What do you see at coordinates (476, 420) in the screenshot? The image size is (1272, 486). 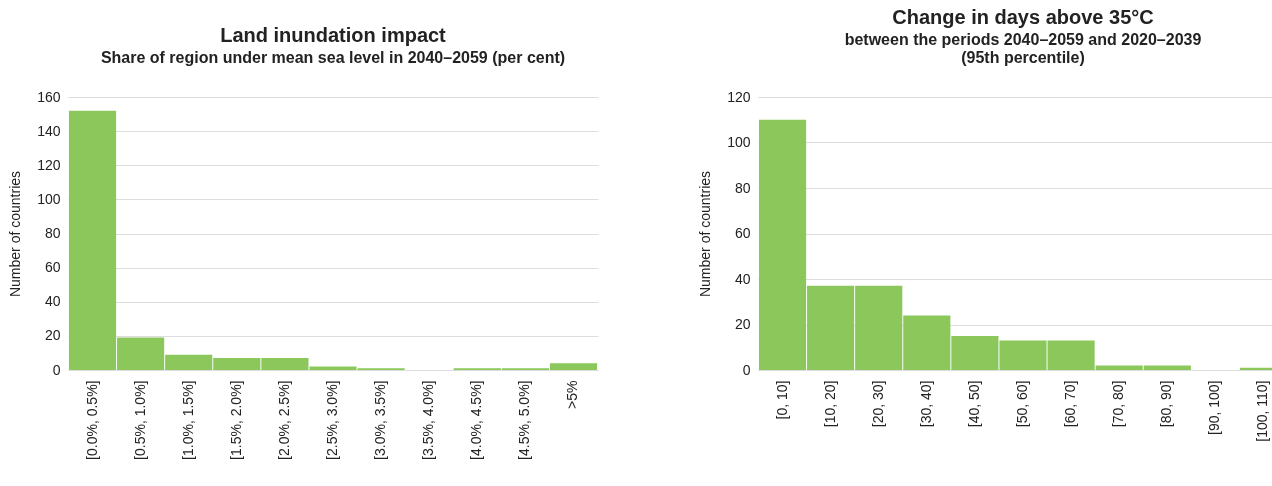 I see `x-tick-label: [4.0%, 4.5%]` at bounding box center [476, 420].